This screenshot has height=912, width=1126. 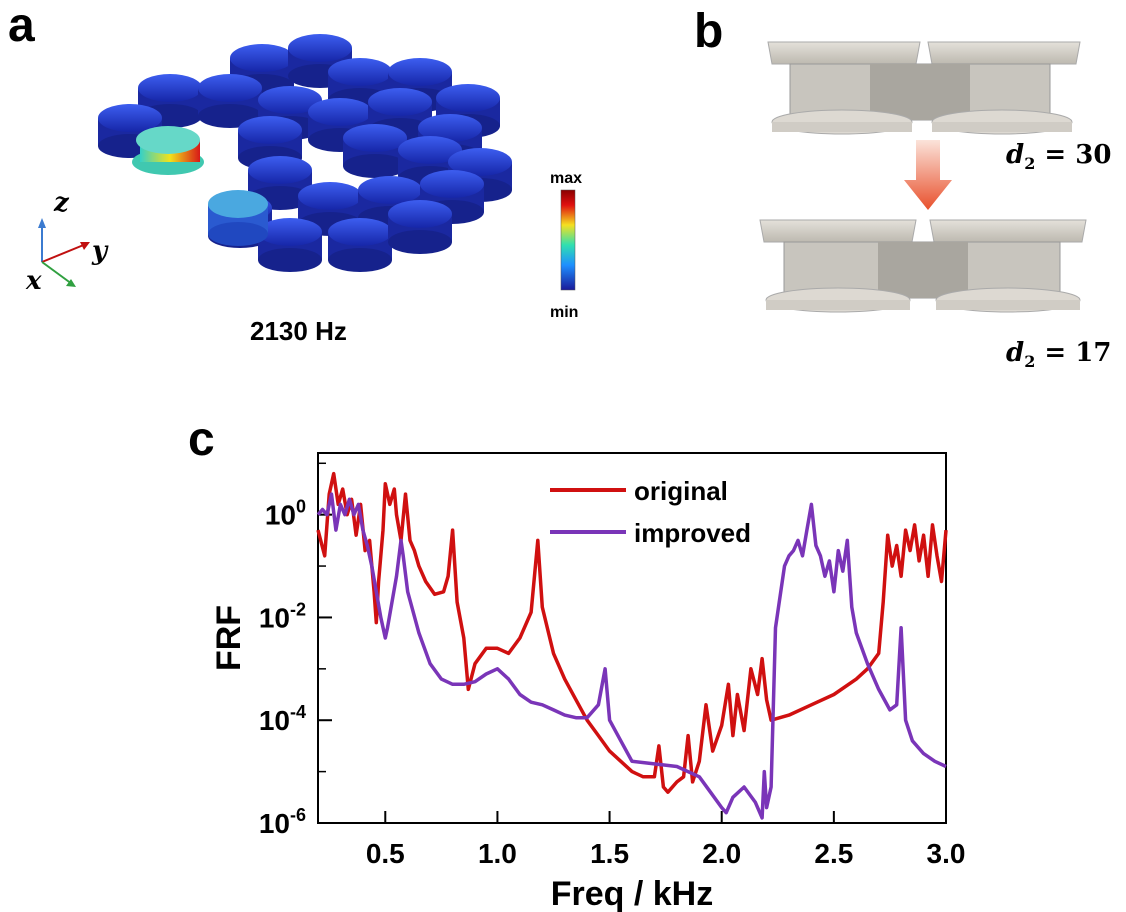 What do you see at coordinates (1059, 355) in the screenshot?
I see `d2-improved-label: d2 = 17` at bounding box center [1059, 355].